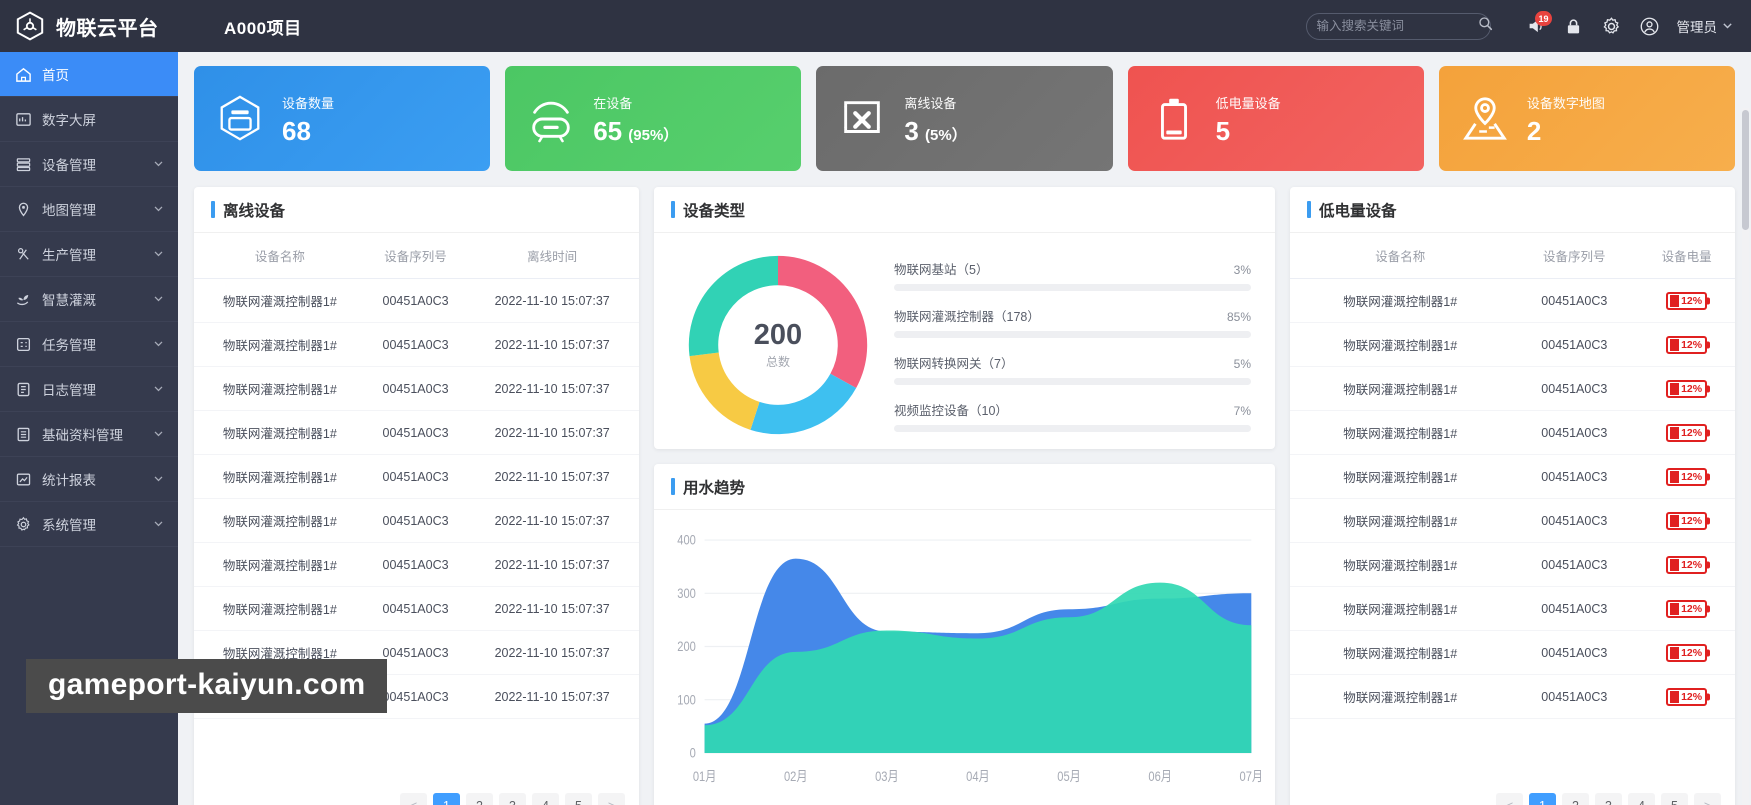 The height and width of the screenshot is (805, 1751). Describe the element at coordinates (89, 344) in the screenshot. I see `sidebar-item-6: 任务管理` at that location.